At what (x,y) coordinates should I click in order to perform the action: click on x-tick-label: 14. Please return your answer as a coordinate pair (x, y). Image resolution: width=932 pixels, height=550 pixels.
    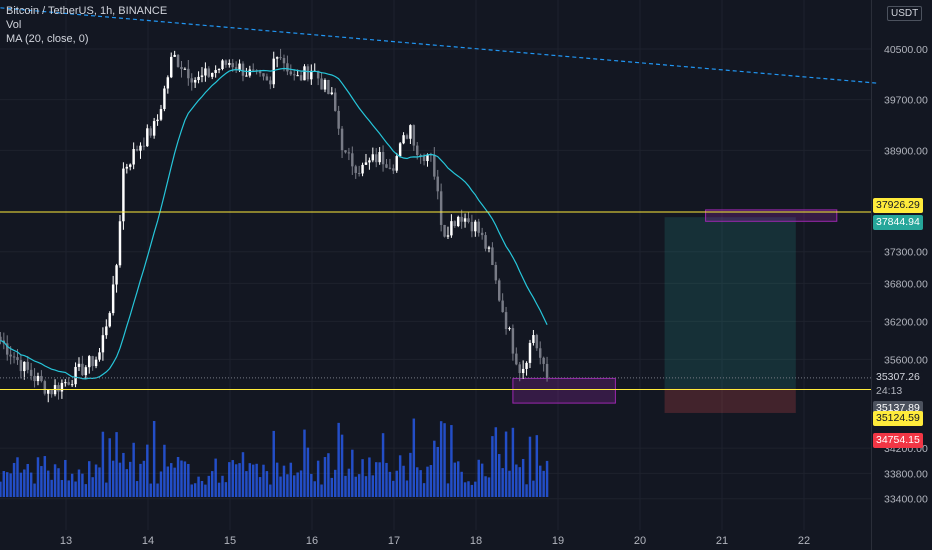
    Looking at the image, I should click on (148, 541).